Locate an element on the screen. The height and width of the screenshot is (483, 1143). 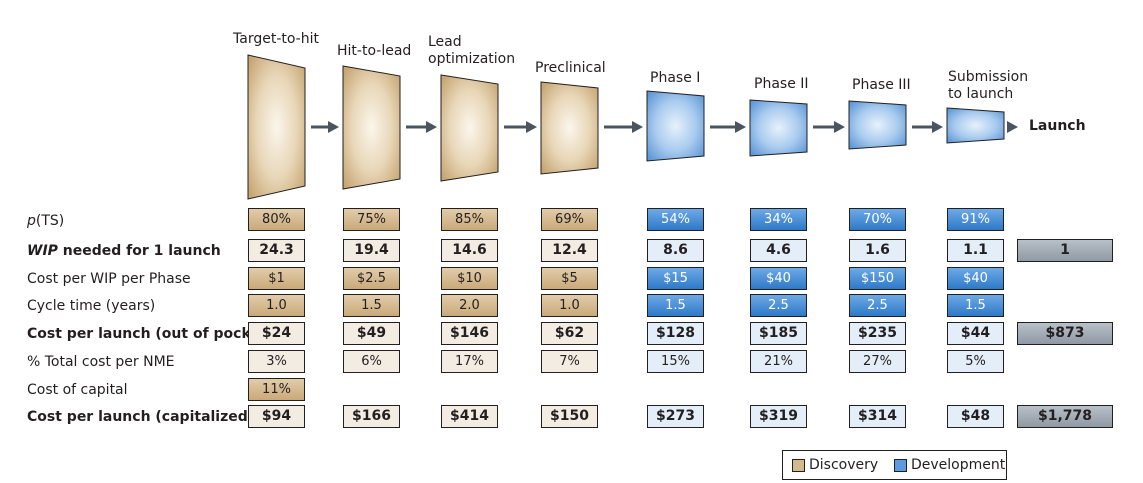
stage-label-3: Lead optimization is located at coordinates (472, 50).